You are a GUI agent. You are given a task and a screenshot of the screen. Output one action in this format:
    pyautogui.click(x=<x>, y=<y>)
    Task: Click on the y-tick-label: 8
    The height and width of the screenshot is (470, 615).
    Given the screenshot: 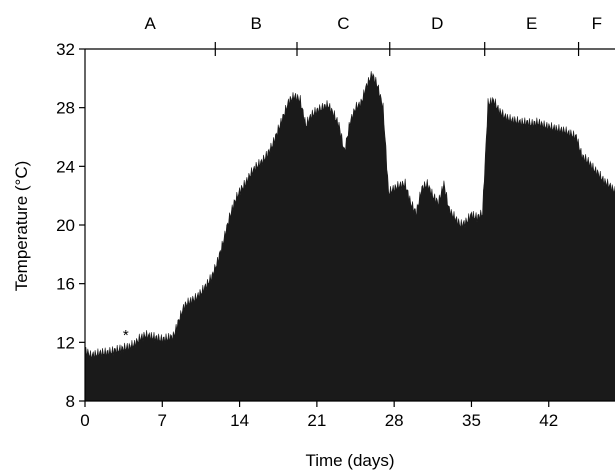 What is the action you would take?
    pyautogui.click(x=70, y=401)
    